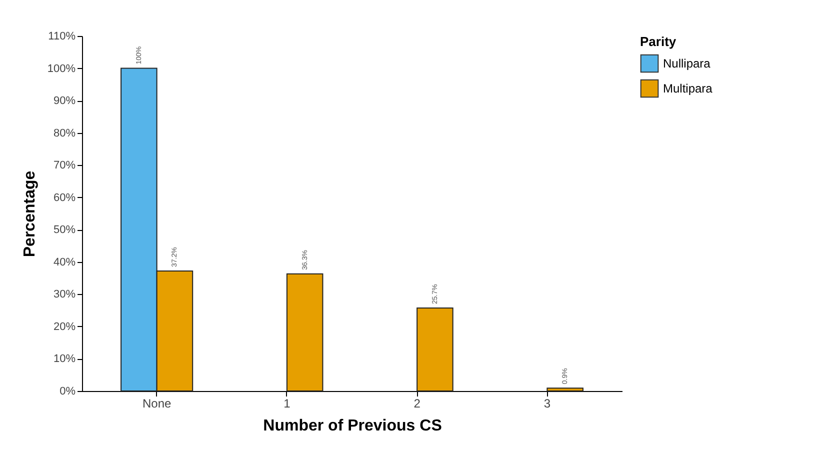  Describe the element at coordinates (29, 214) in the screenshot. I see `y-axis-title: Percentage` at that location.